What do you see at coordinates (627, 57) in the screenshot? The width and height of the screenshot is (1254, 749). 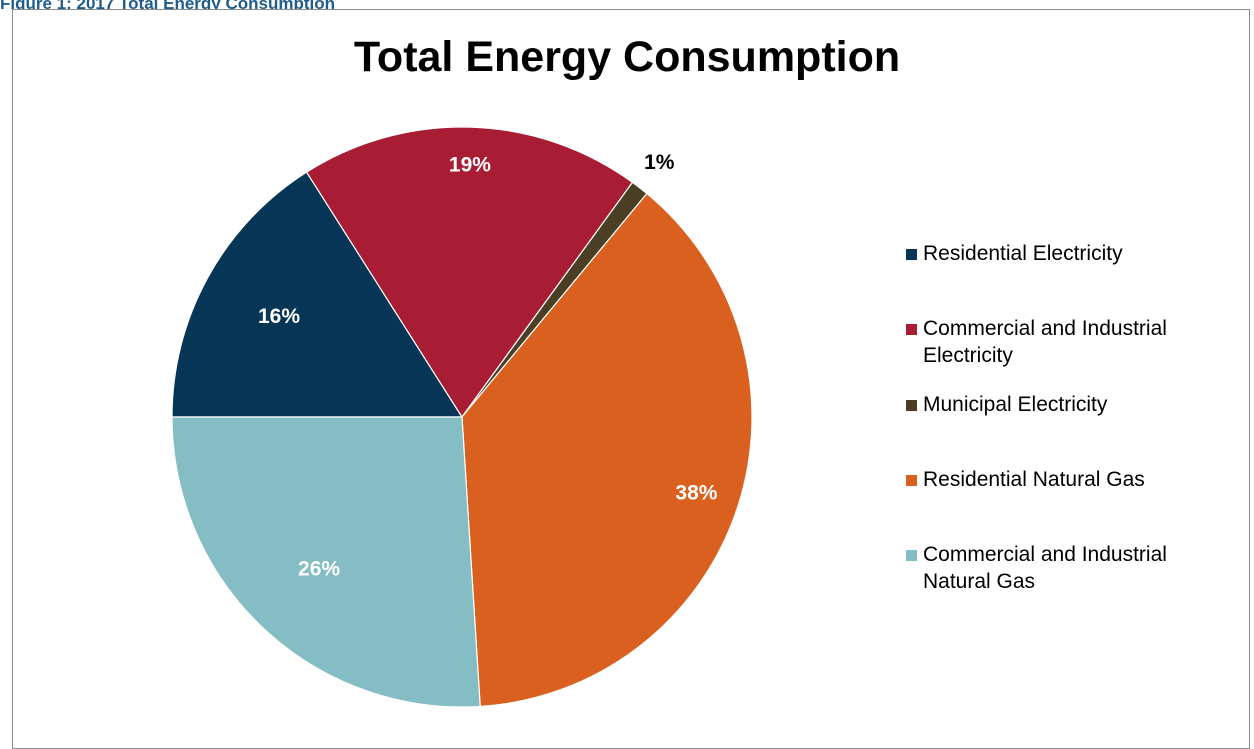 I see `chart-title: Total Energy Consumption` at bounding box center [627, 57].